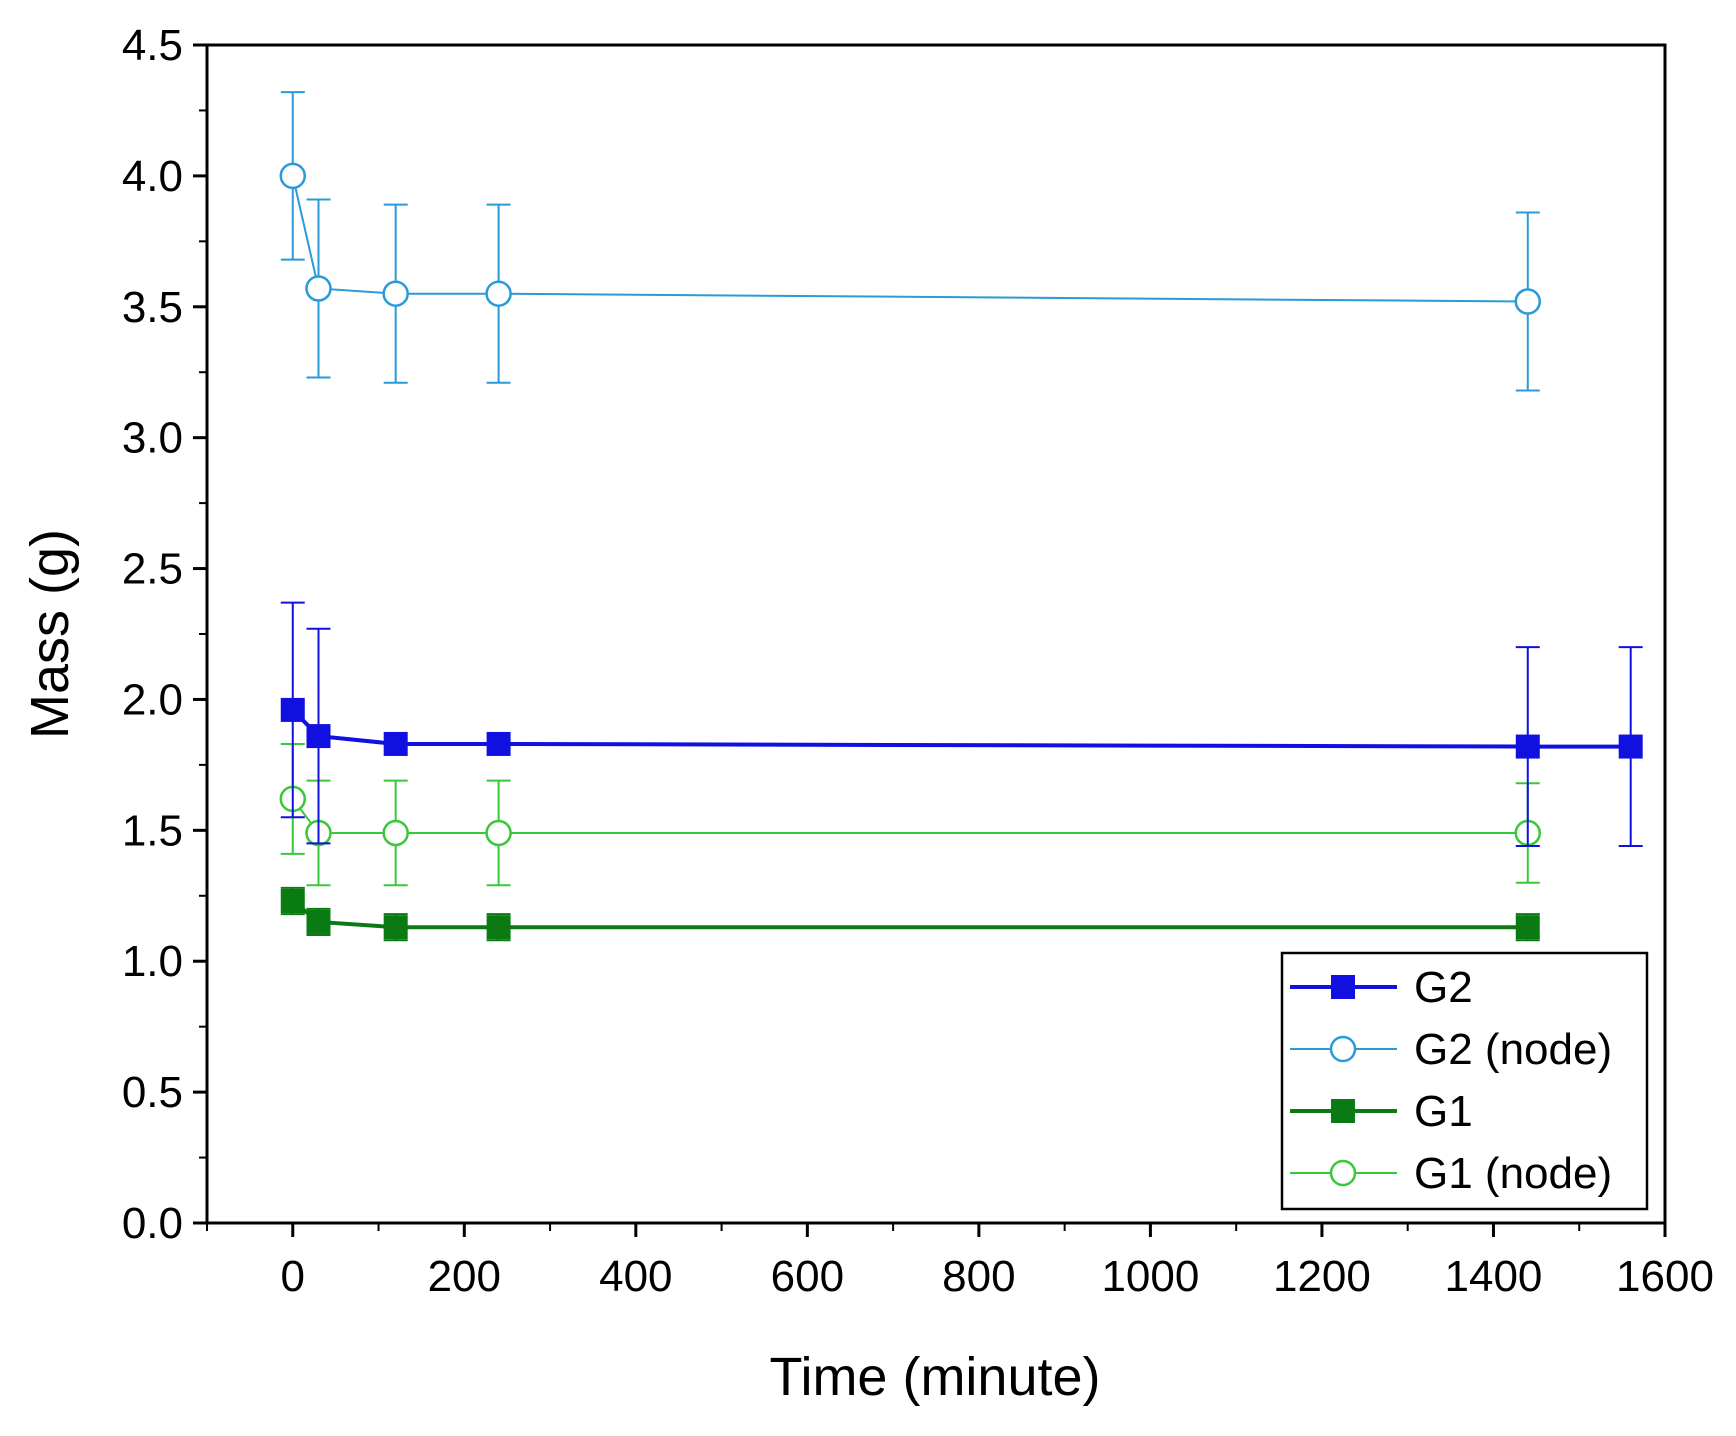 The width and height of the screenshot is (1736, 1436). I want to click on y-axis-title: Mass (g), so click(50, 634).